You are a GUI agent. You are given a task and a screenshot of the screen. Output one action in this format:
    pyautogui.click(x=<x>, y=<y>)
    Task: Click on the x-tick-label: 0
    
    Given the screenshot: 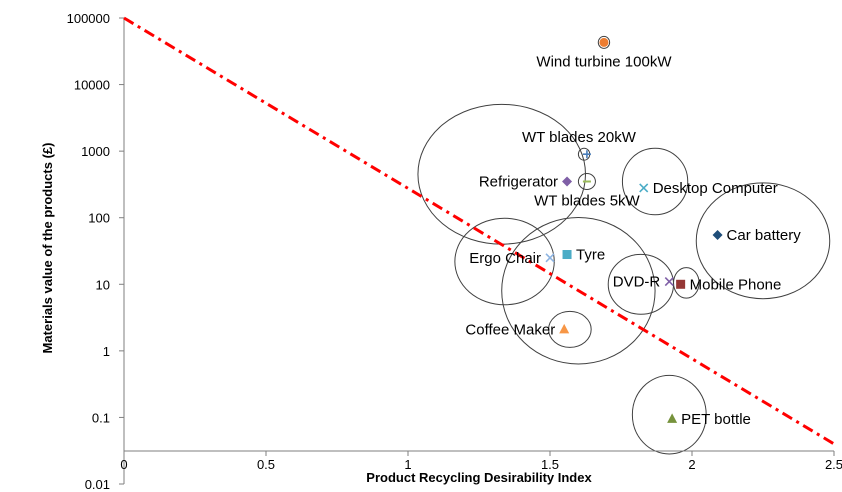 What is the action you would take?
    pyautogui.click(x=123, y=464)
    